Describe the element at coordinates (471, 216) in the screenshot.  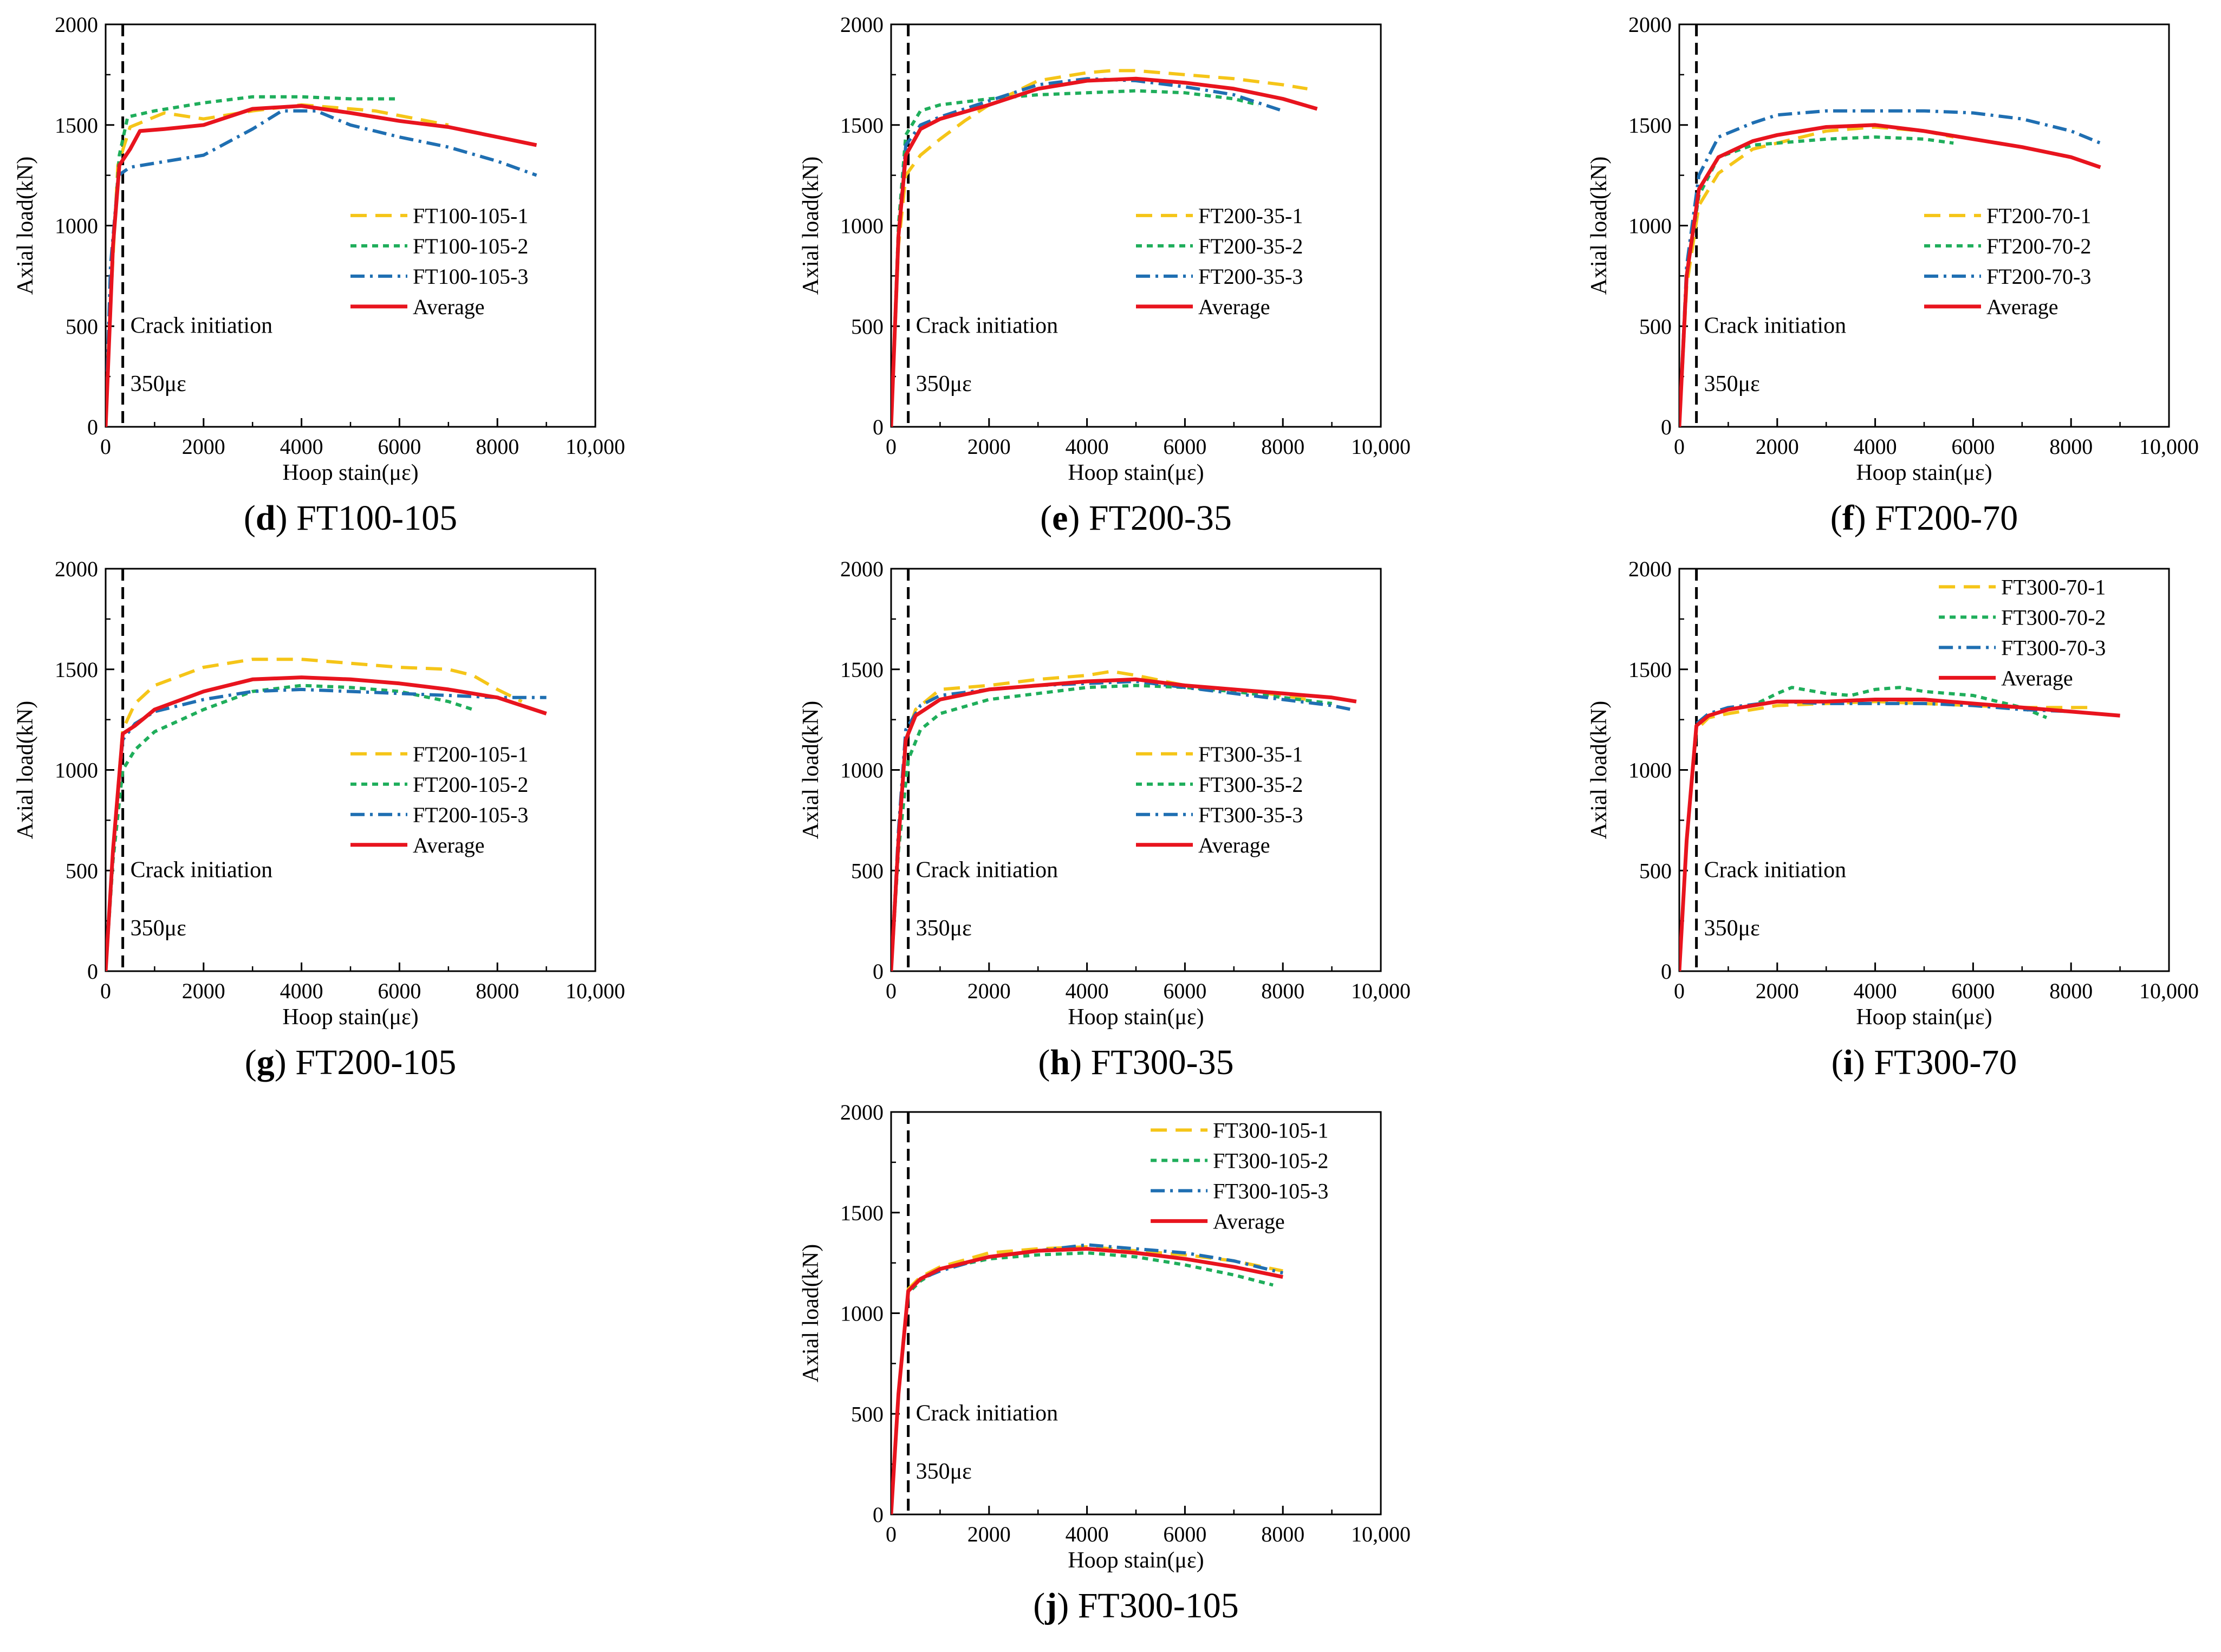
I see `legend-label: FT100-105-1` at that location.